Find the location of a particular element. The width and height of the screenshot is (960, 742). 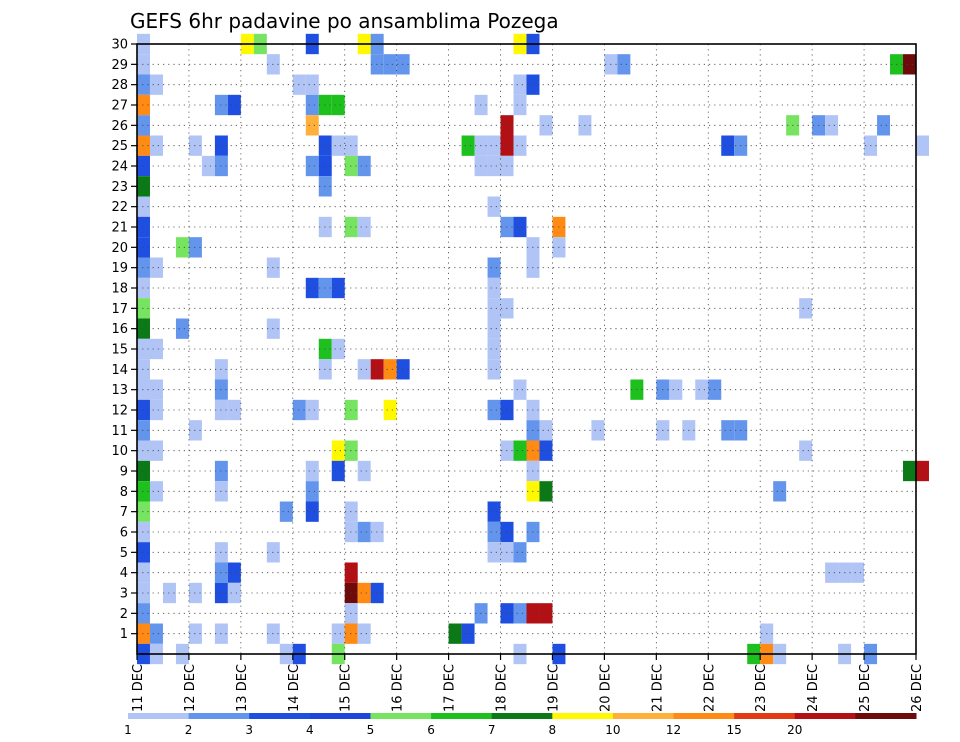

colorbar-level-label: 6 is located at coordinates (431, 730).